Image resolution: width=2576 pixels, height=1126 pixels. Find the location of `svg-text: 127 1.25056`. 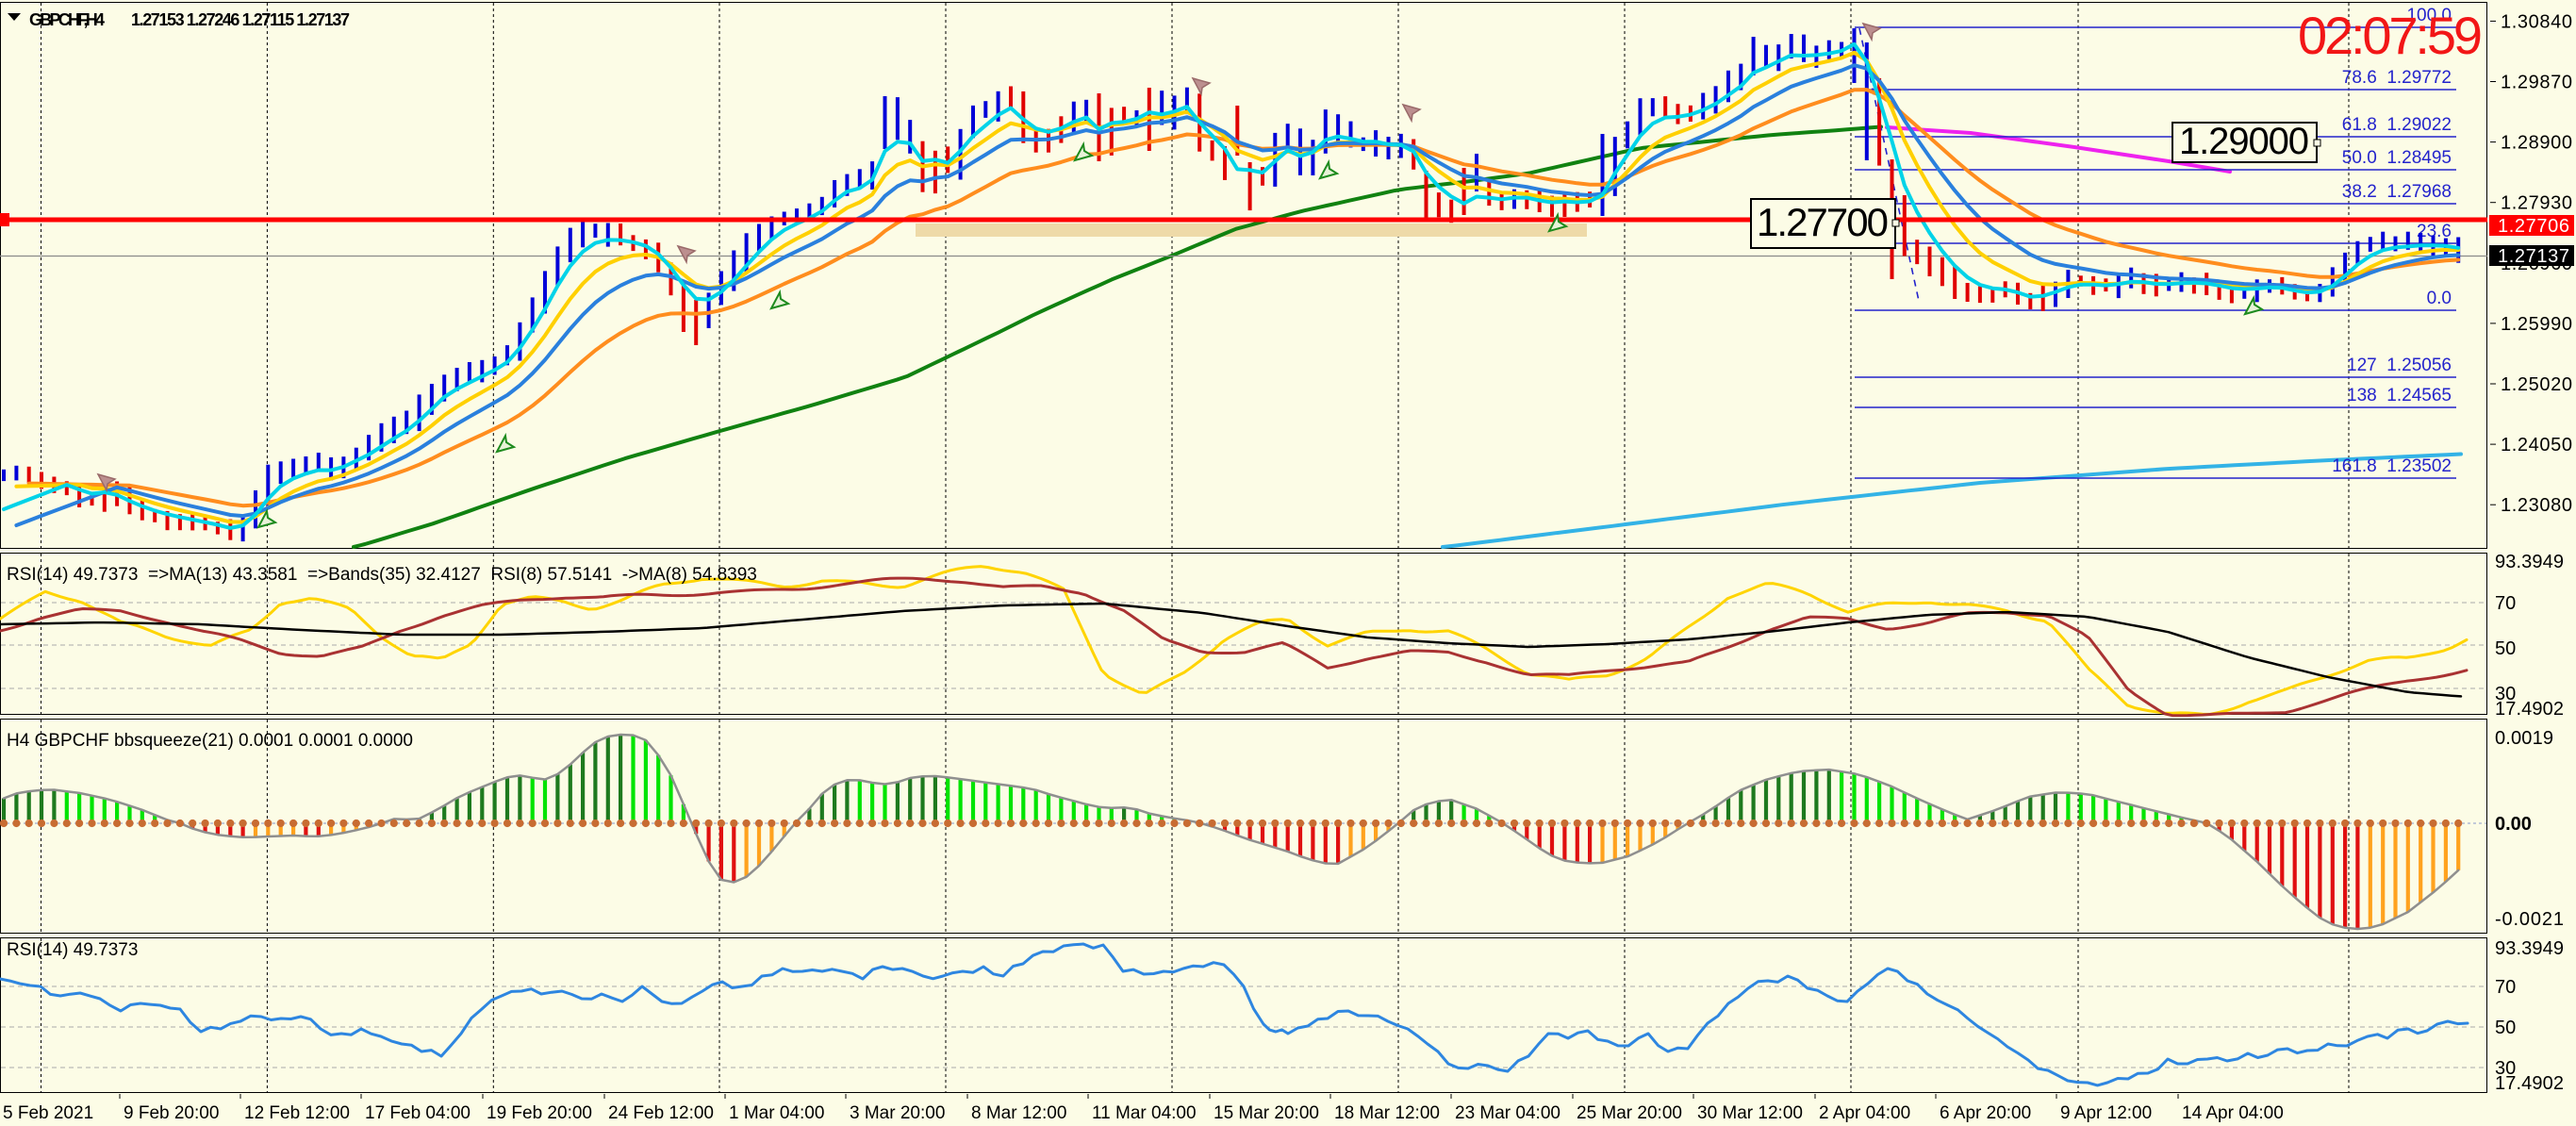

svg-text: 127 1.25056 is located at coordinates (2399, 365).